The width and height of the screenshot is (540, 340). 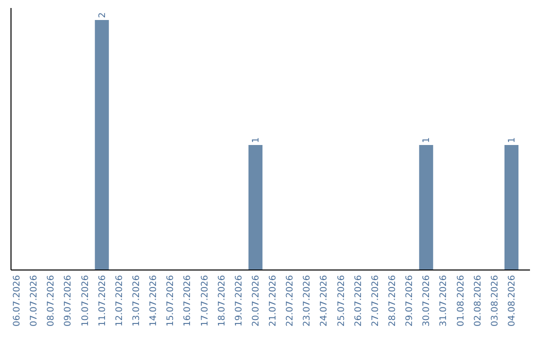 What do you see at coordinates (188, 300) in the screenshot?
I see `x-tick-label: 16.07.2026` at bounding box center [188, 300].